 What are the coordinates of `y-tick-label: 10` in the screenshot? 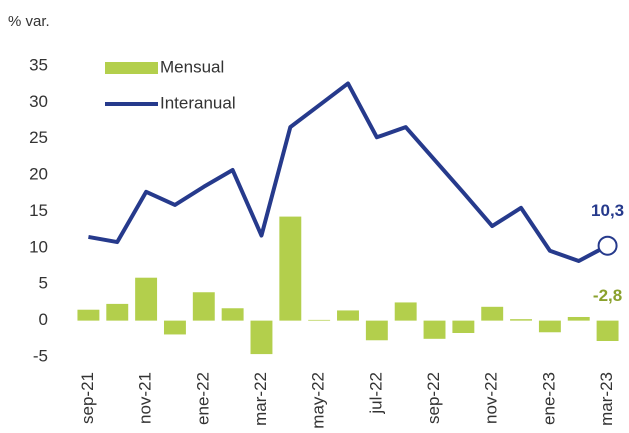 It's located at (38, 246).